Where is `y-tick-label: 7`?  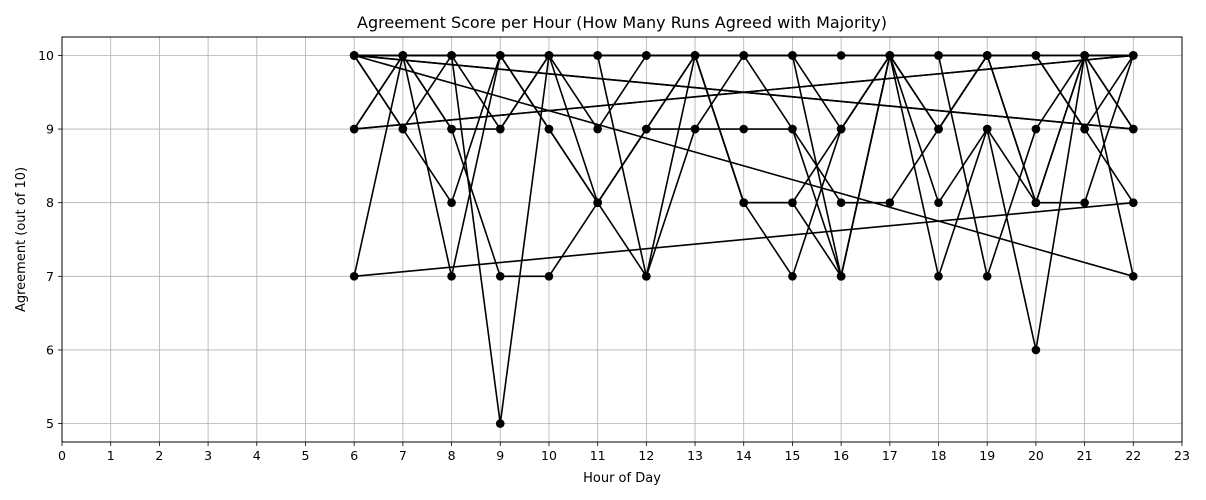
y-tick-label: 7 is located at coordinates (50, 276).